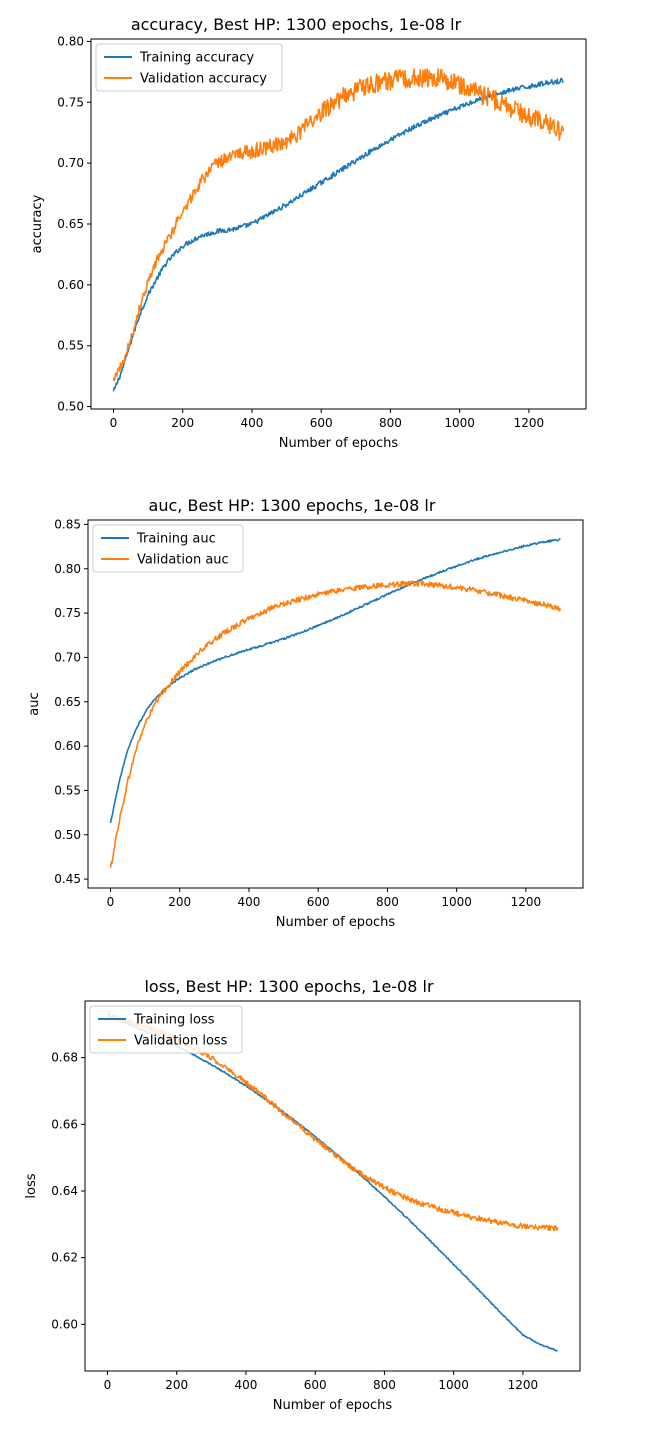  What do you see at coordinates (288, 986) in the screenshot?
I see `chart-title: loss, Best HP: 1300 epochs, 1e-08 lr` at bounding box center [288, 986].